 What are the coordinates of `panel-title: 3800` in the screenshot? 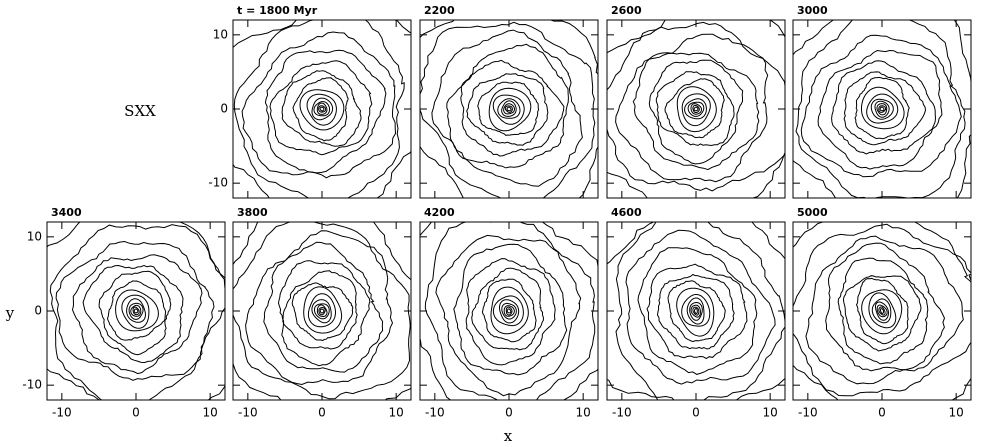 It's located at (252, 212).